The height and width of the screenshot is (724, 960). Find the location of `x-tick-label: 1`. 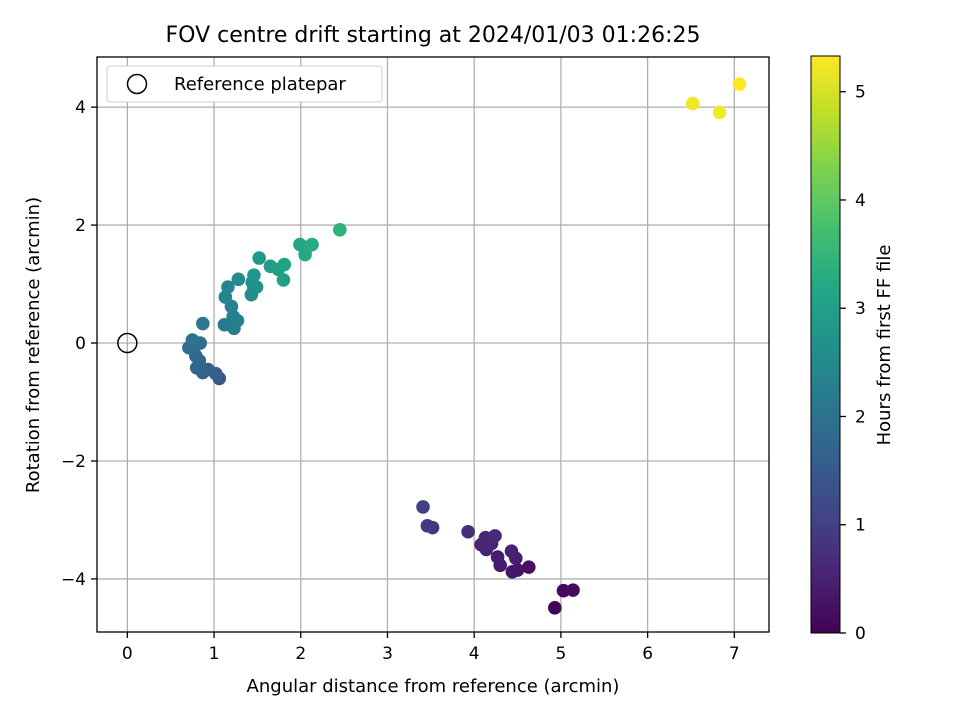

x-tick-label: 1 is located at coordinates (214, 654).